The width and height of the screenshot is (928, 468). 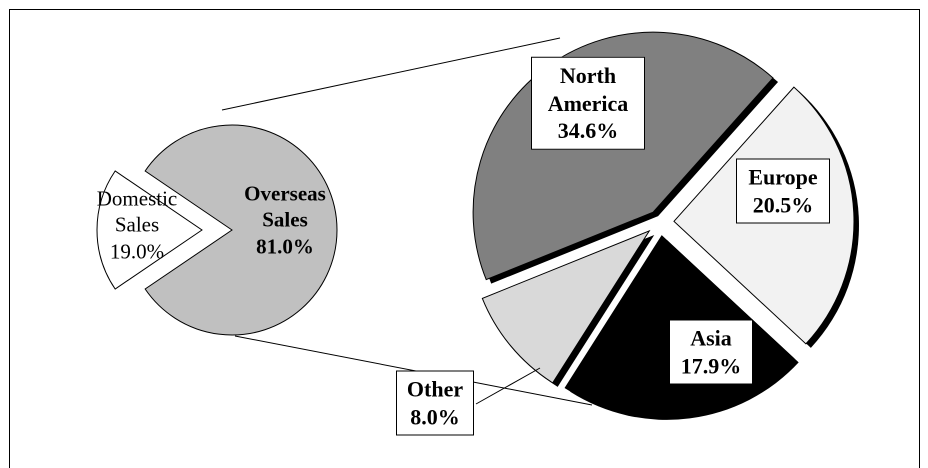 I want to click on category: Asia, so click(x=711, y=338).